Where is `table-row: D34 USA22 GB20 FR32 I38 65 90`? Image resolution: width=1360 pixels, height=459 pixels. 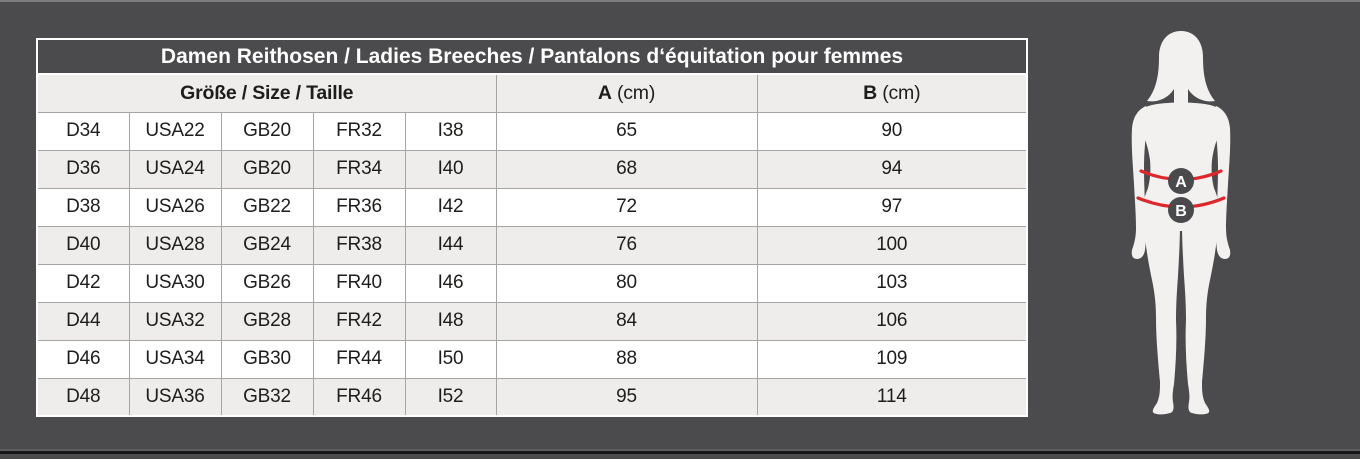
table-row: D34 USA22 GB20 FR32 I38 65 90 is located at coordinates (532, 131).